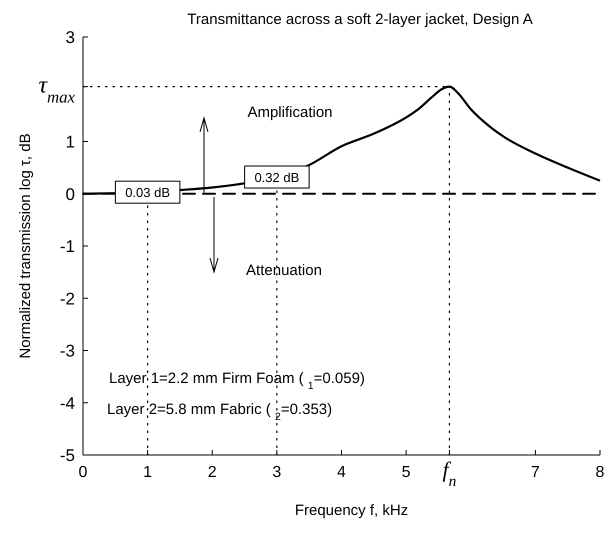  What do you see at coordinates (535, 472) in the screenshot?
I see `x-tick-label: 7` at bounding box center [535, 472].